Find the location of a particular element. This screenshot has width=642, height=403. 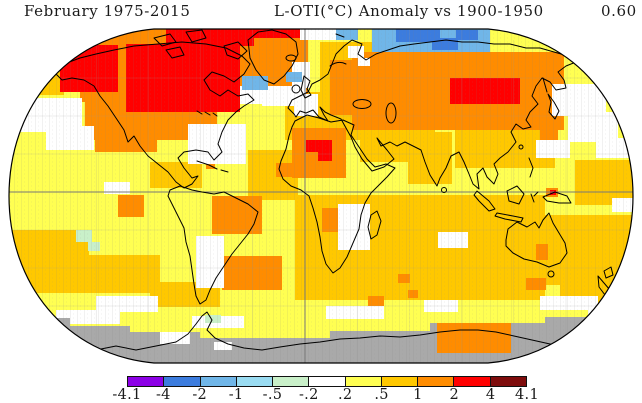

japan is located at coordinates (553, 106).